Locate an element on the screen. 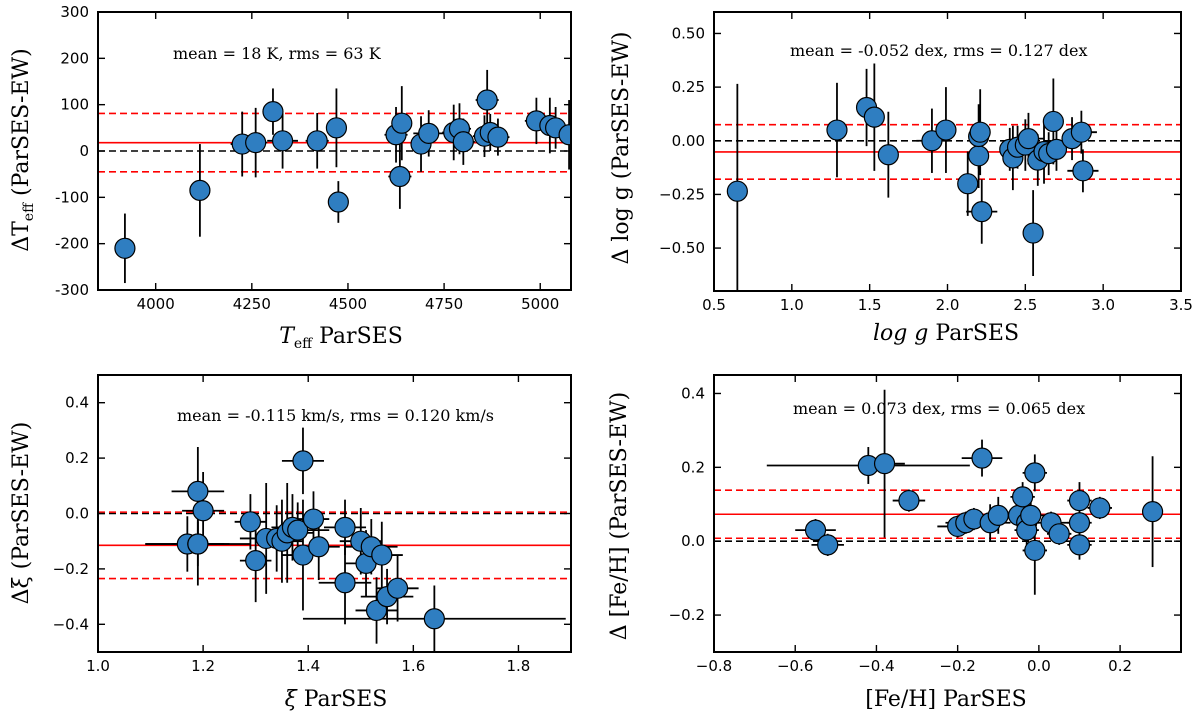 This screenshot has width=1200, height=716. ylabel-feh: Δ [Fe/H] (ParSES-EW) is located at coordinates (619, 516).